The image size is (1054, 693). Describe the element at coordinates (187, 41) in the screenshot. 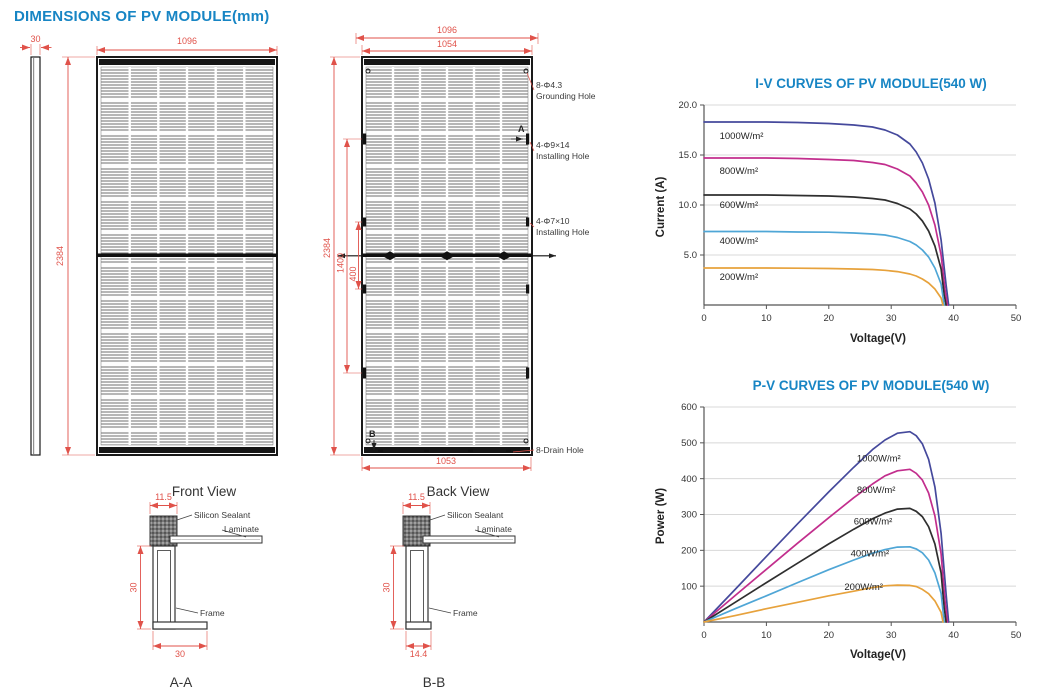

I see `dim-front-width: 1096` at that location.